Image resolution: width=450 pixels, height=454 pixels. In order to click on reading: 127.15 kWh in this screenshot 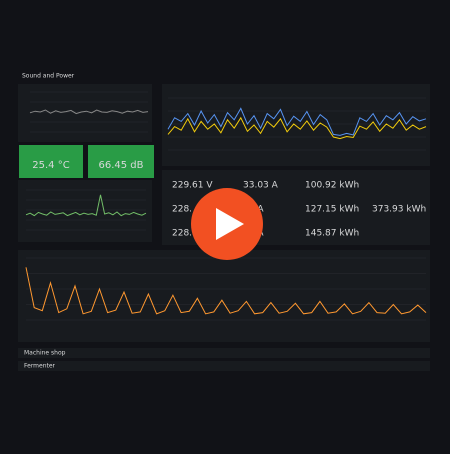, I will do `click(332, 210)`.